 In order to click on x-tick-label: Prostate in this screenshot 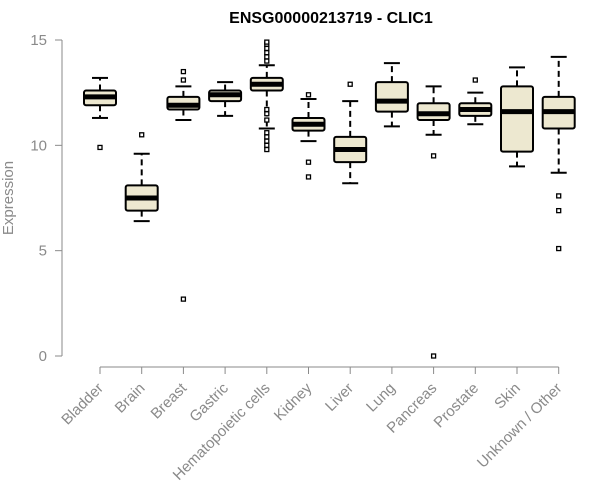, I will do `click(457, 406)`.